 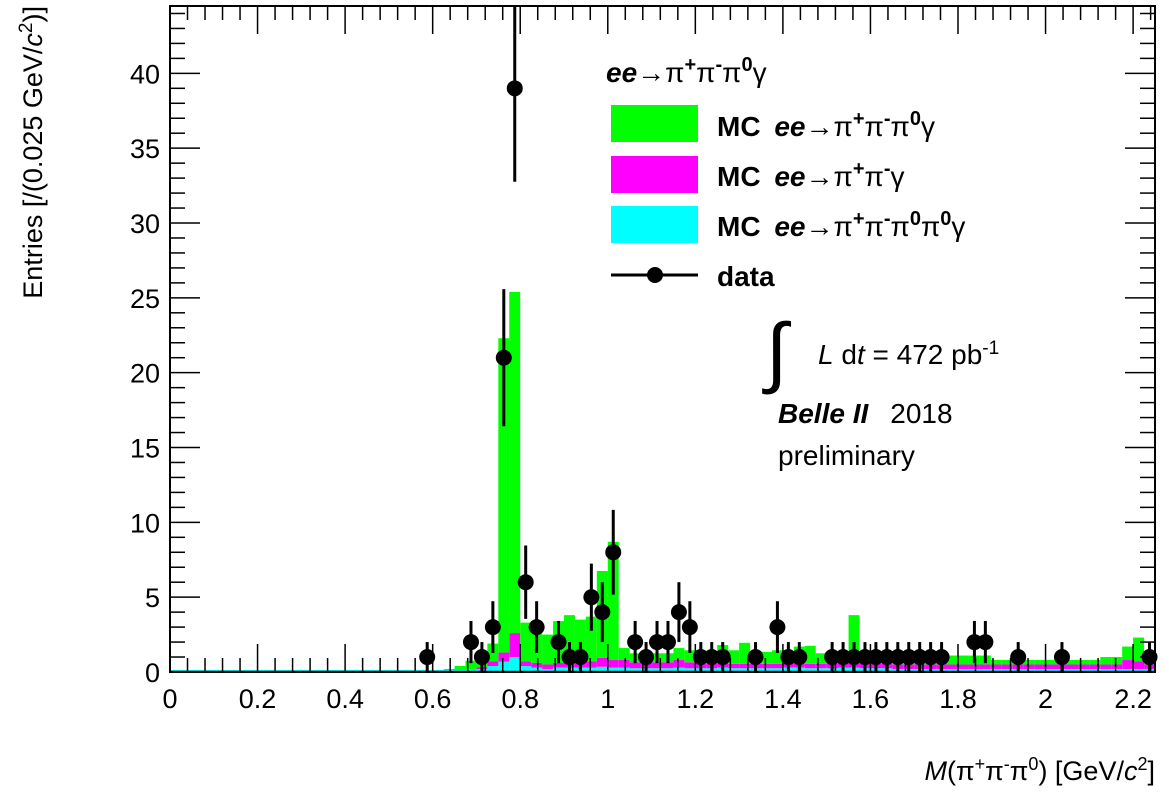 What do you see at coordinates (841, 225) in the screenshot?
I see `legend-label-pipipi0pi0gamma: MC ee→π+π-π0π0γ` at bounding box center [841, 225].